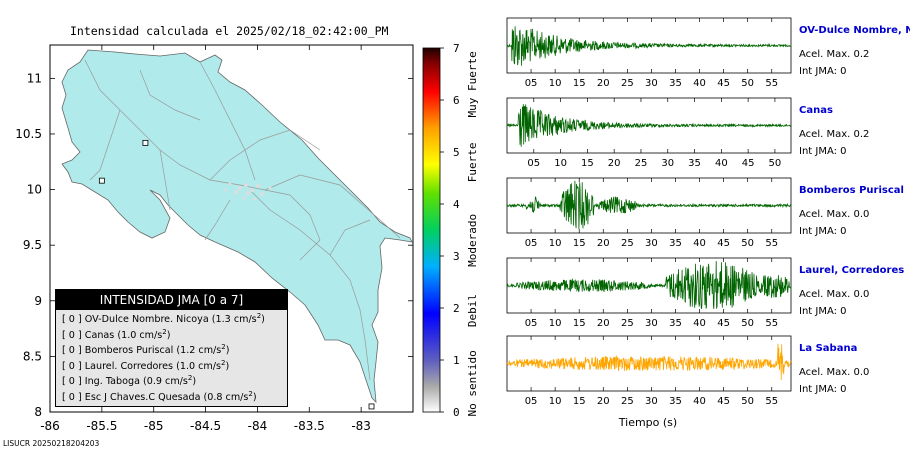 The image size is (910, 460). I want to click on colorbar-ticks: 7 6 5 4 3 2 1 0, so click(450, 230).